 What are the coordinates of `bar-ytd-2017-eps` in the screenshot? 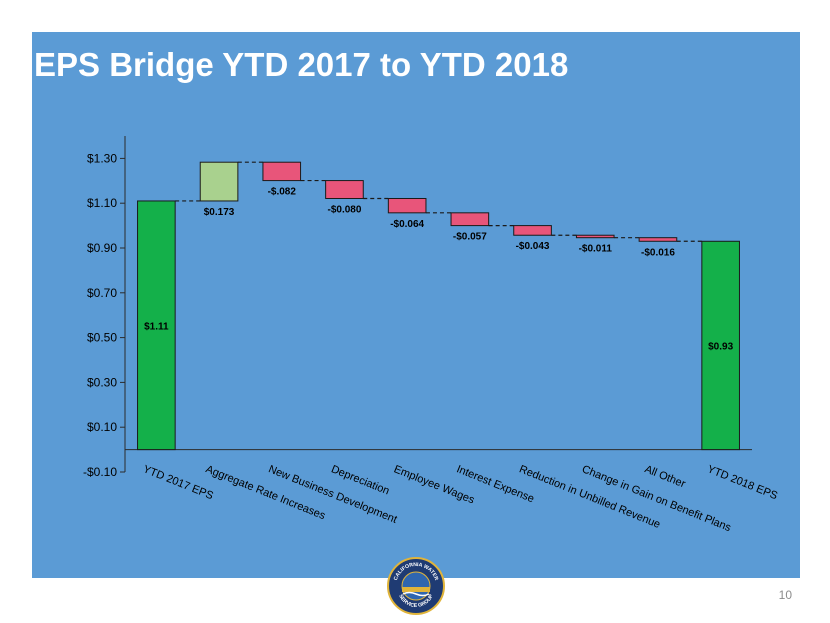 It's located at (156, 325).